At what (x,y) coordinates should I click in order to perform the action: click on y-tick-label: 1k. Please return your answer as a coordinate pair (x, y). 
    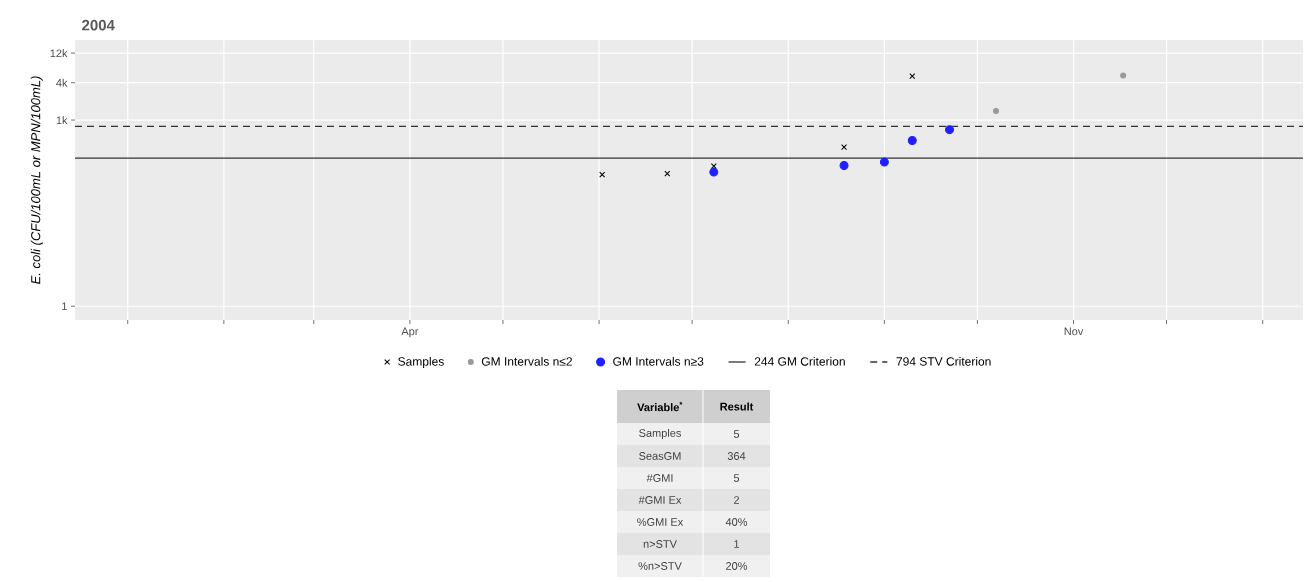
    Looking at the image, I should click on (62, 120).